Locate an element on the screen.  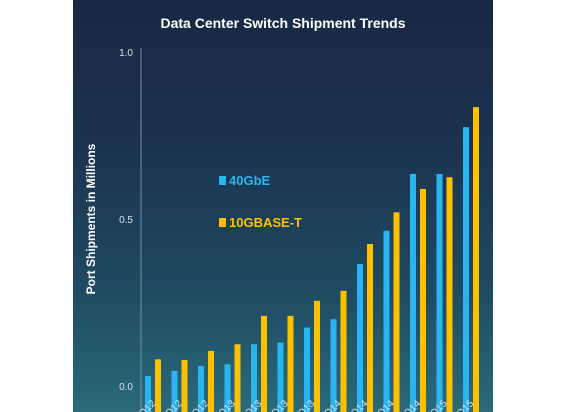
legend-label: 40GbE is located at coordinates (250, 180).